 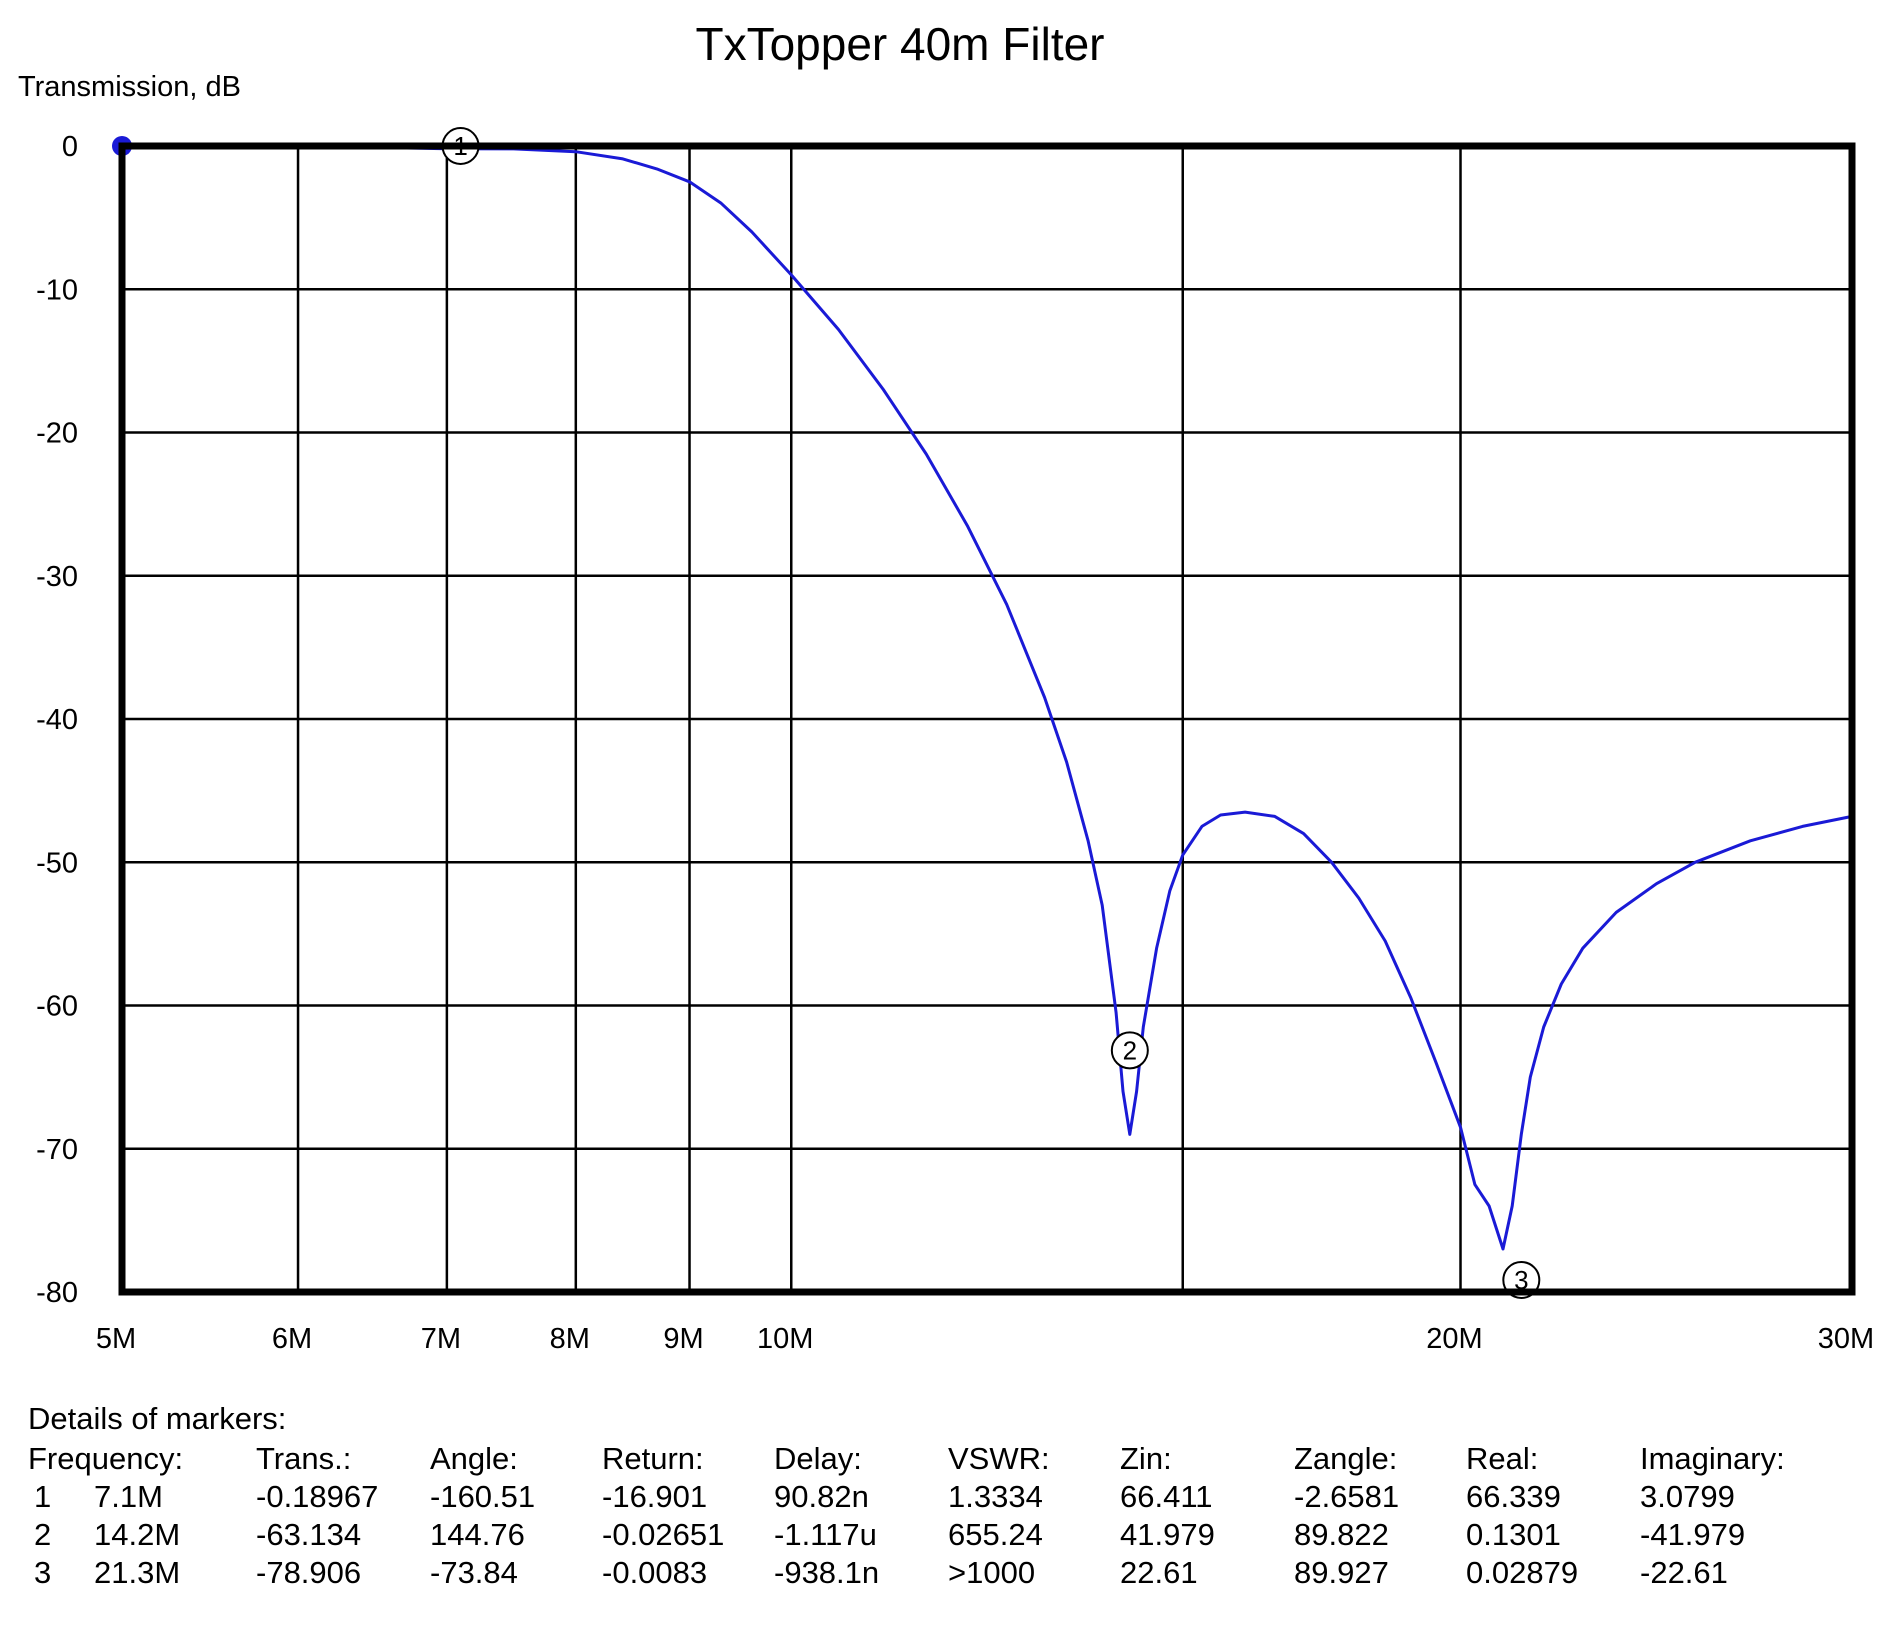 I want to click on marker-value: -63.134, so click(x=309, y=1534).